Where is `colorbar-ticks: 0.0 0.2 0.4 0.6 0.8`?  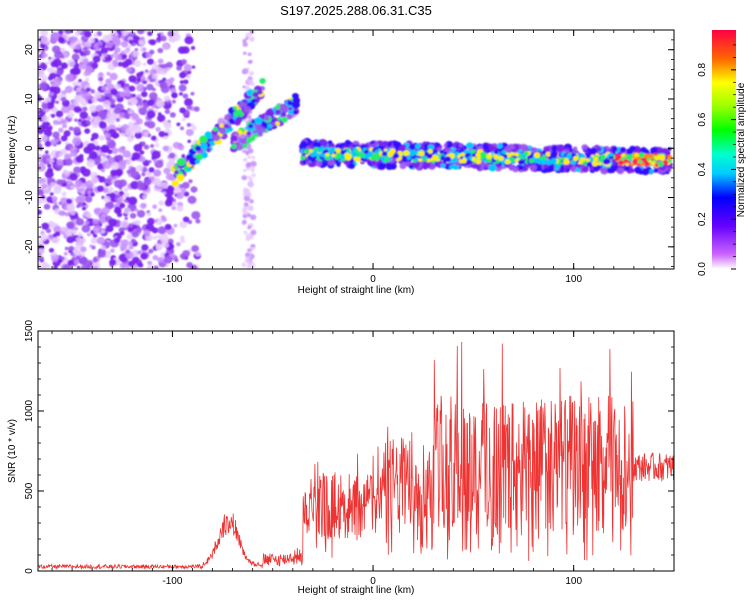
colorbar-ticks: 0.0 0.2 0.4 0.6 0.8 is located at coordinates (716, 160).